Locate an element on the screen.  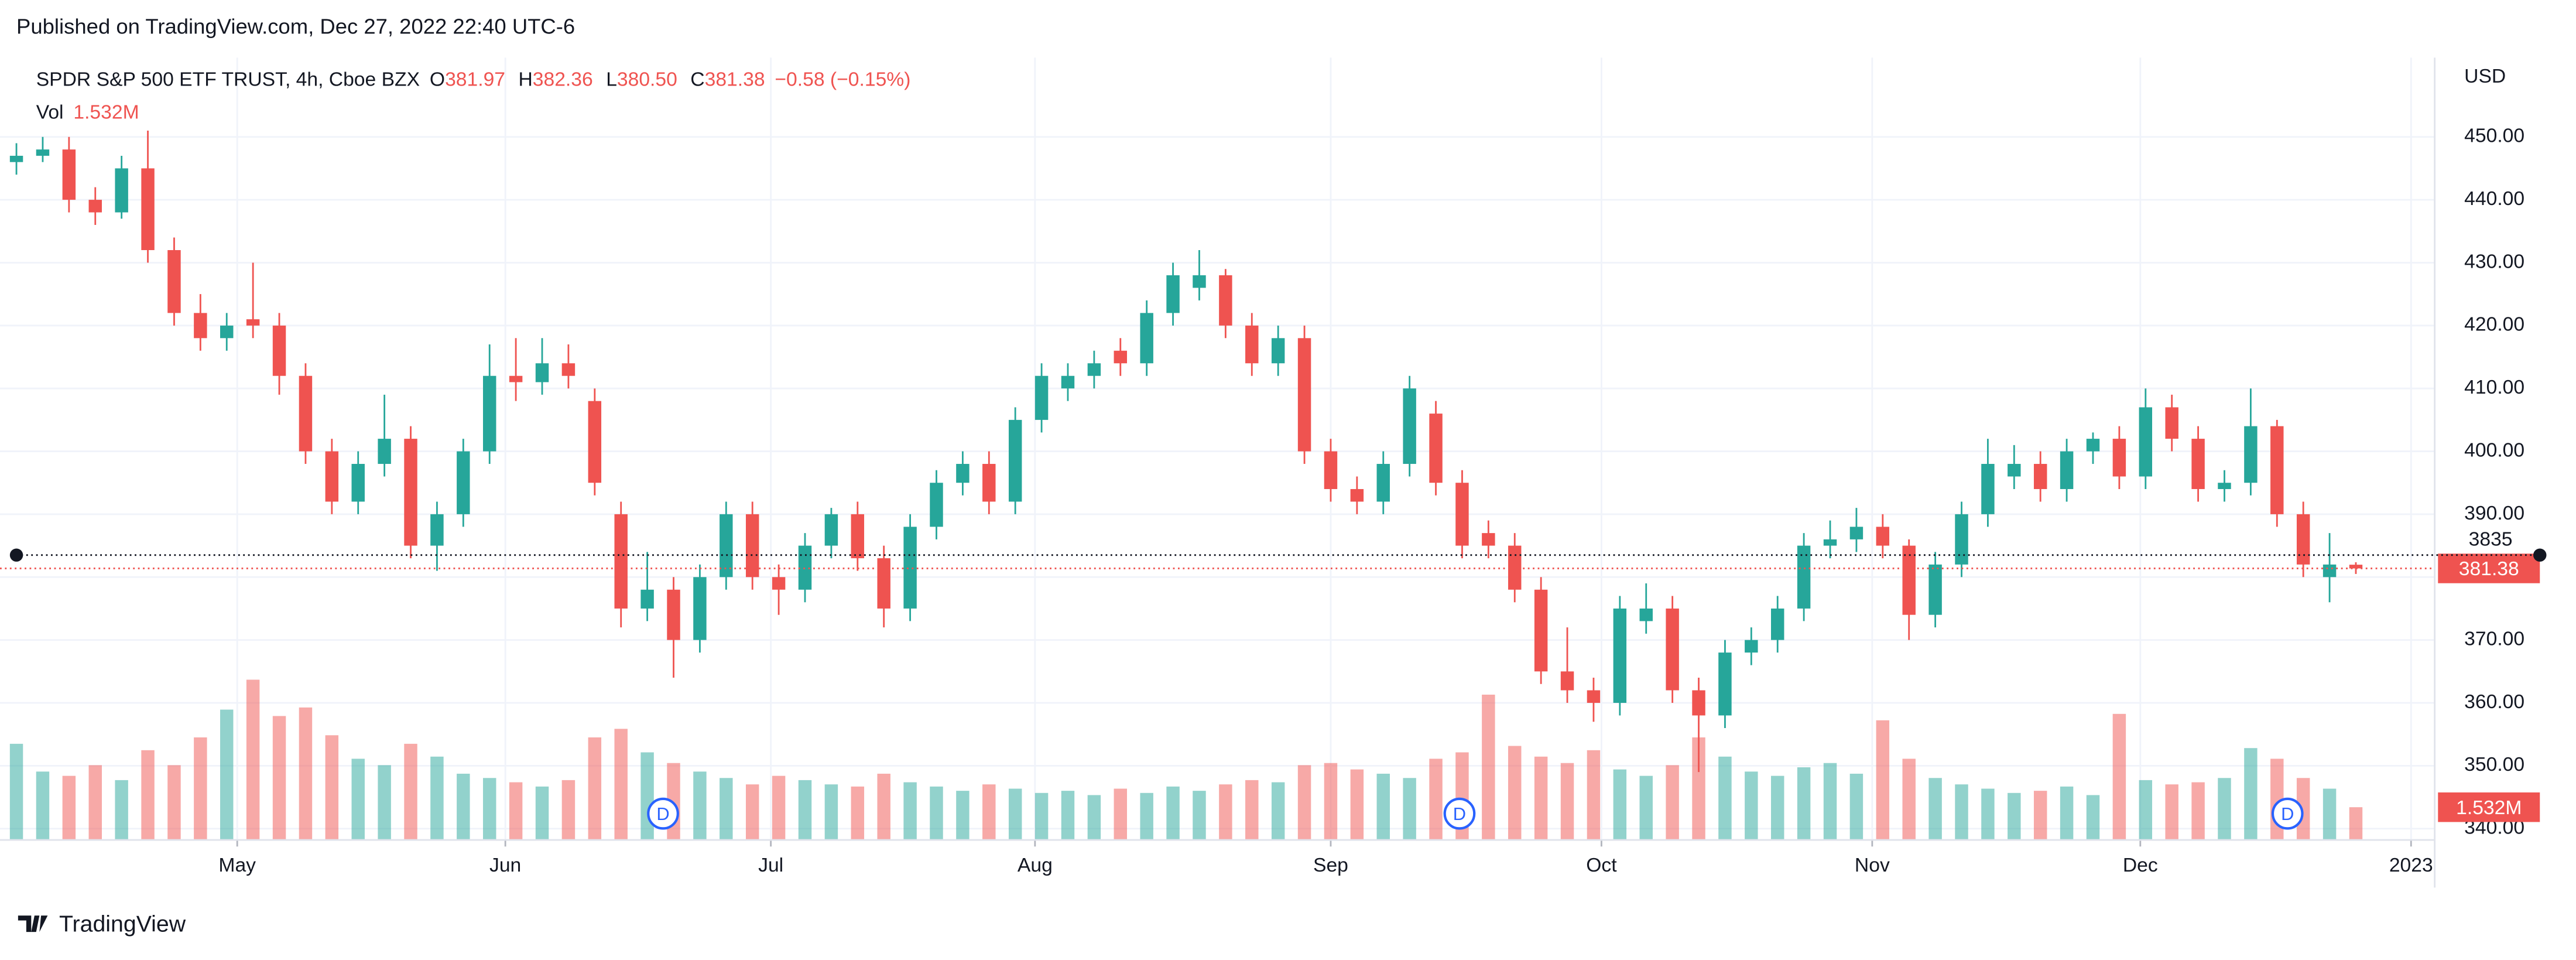
dividend-marker is located at coordinates (1459, 813).